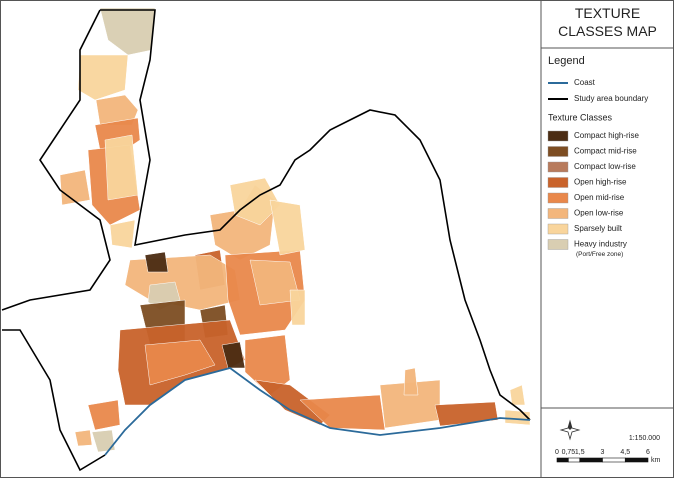 The height and width of the screenshot is (478, 674). What do you see at coordinates (557, 452) in the screenshot?
I see `scale-bar-label: 0` at bounding box center [557, 452].